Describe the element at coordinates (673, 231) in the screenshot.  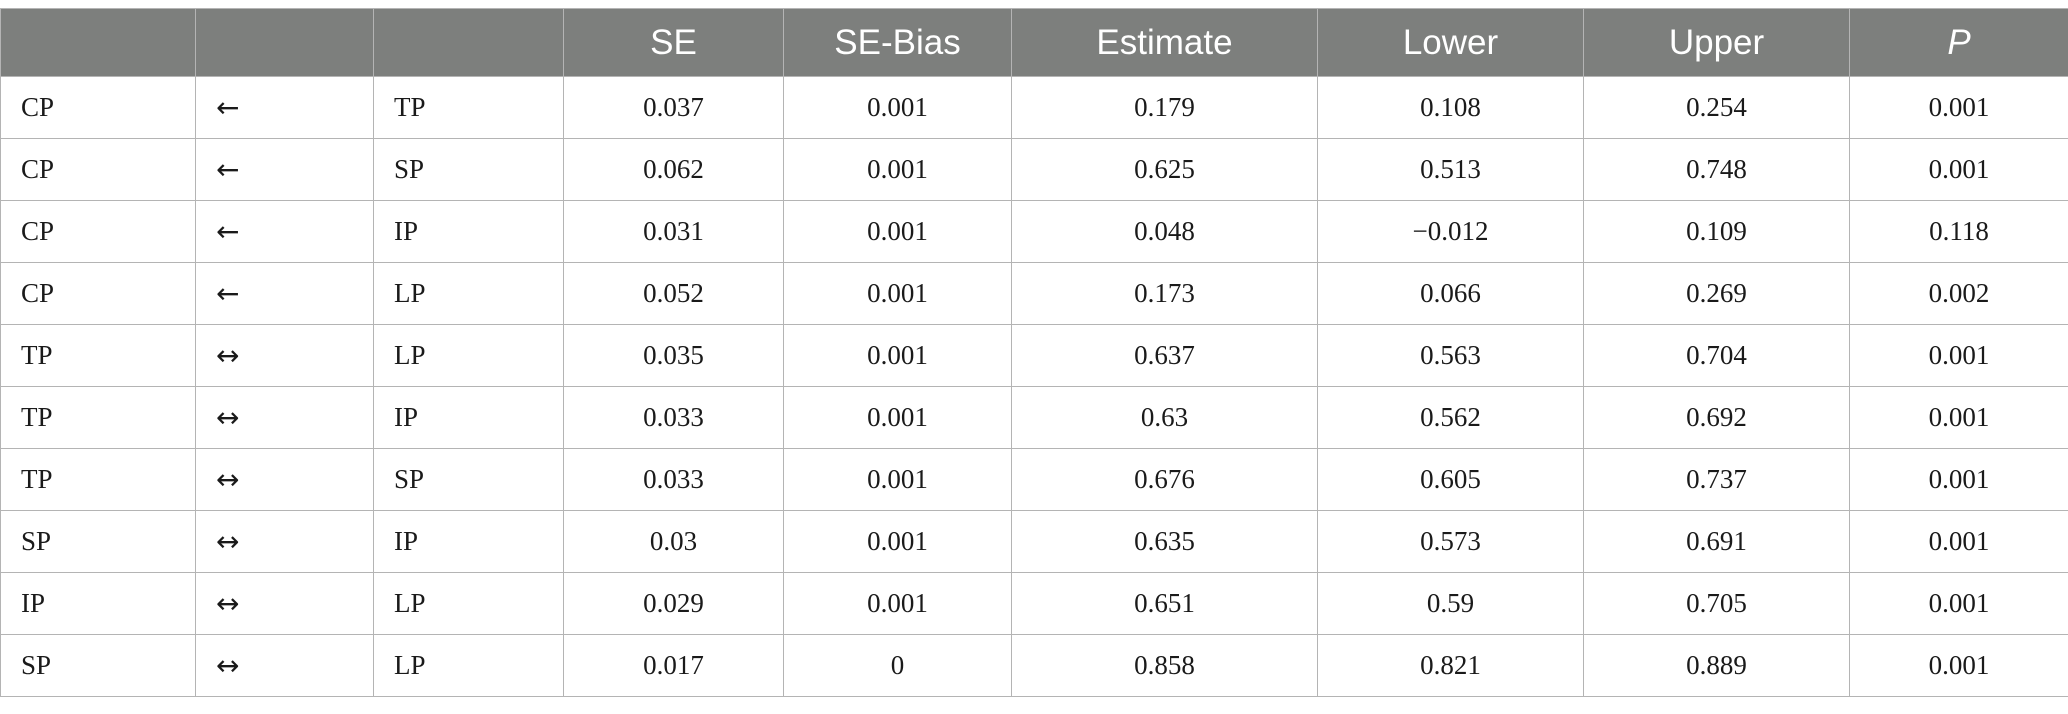
I see `cell-se: 0.031` at that location.